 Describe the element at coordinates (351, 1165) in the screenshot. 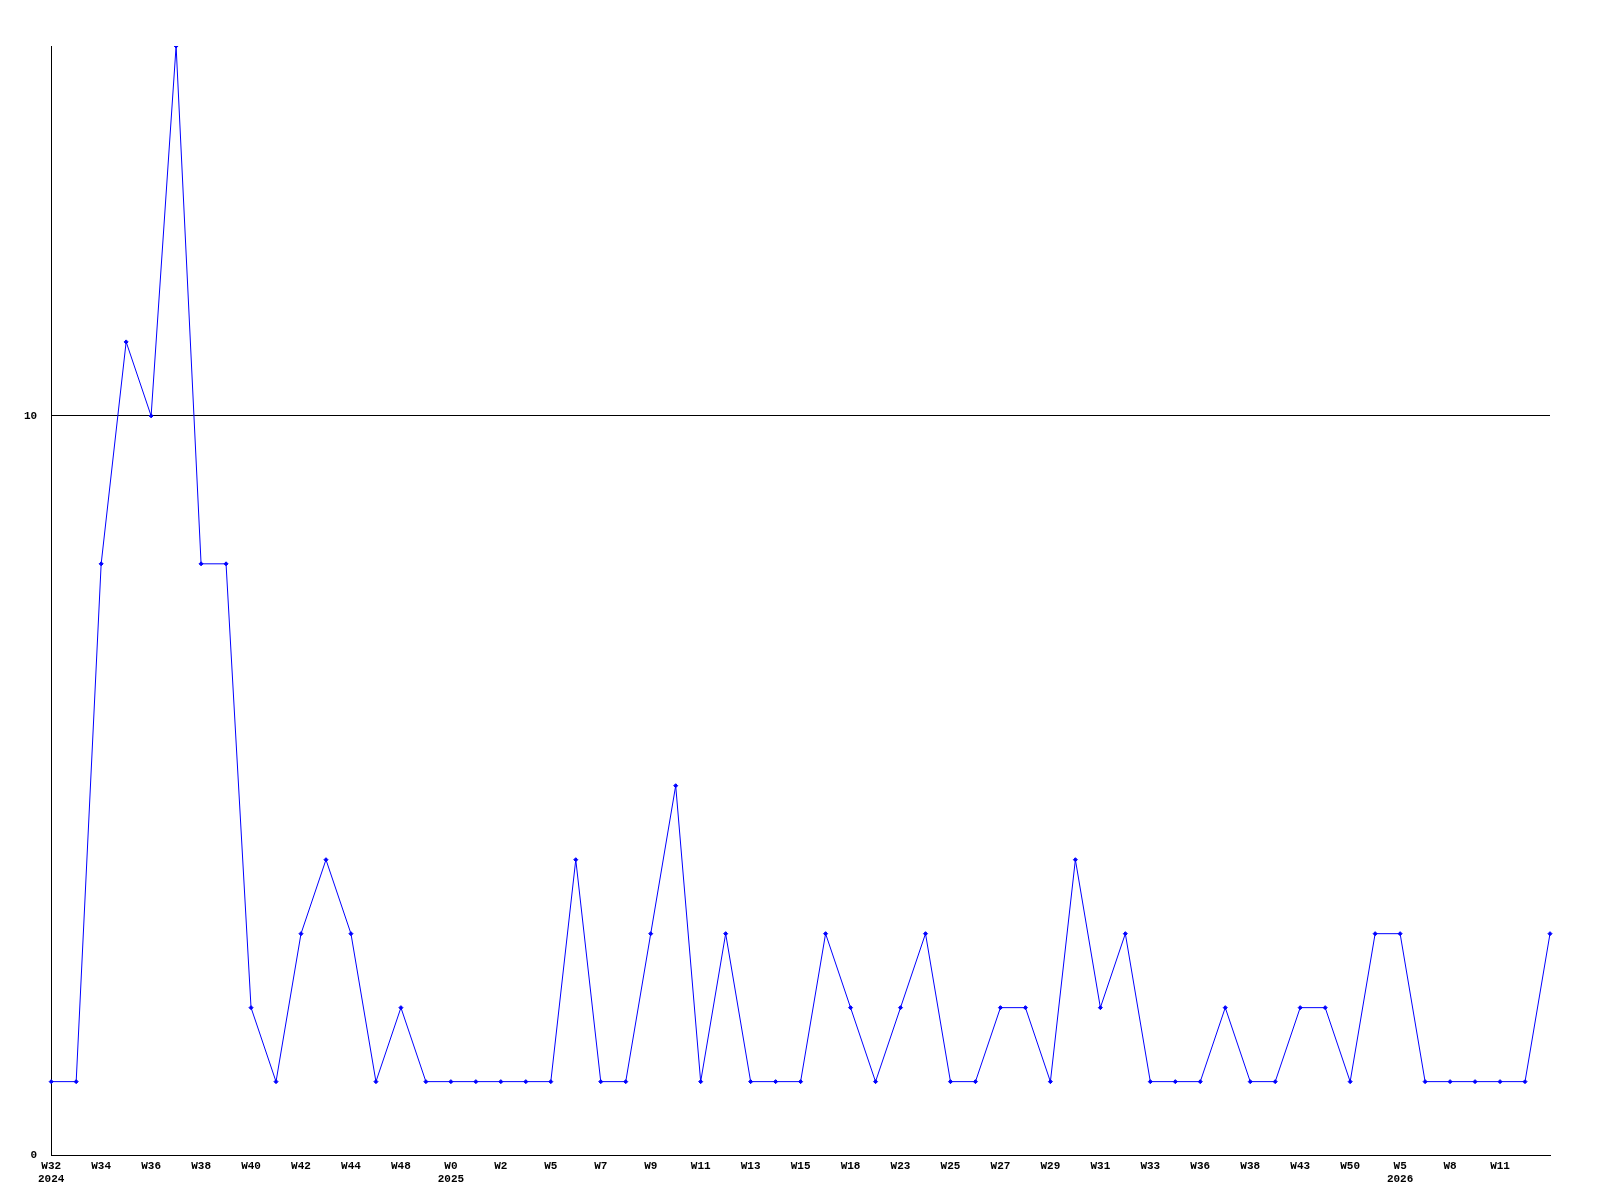

I see `x-tick-label: W44` at that location.